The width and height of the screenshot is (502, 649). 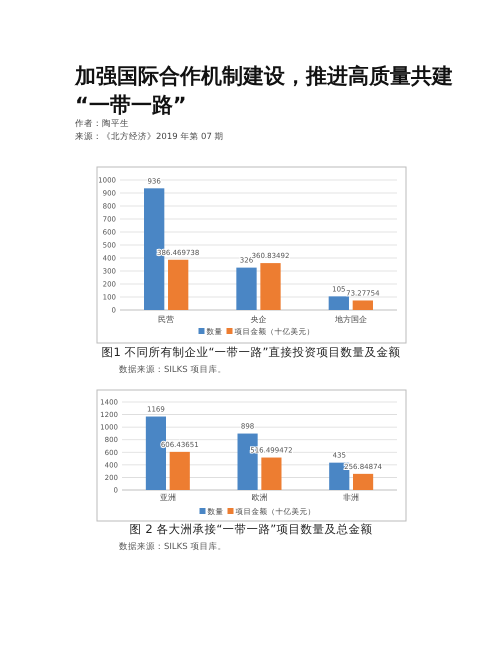 I want to click on x-tick-label: 地方国企, so click(x=350, y=319).